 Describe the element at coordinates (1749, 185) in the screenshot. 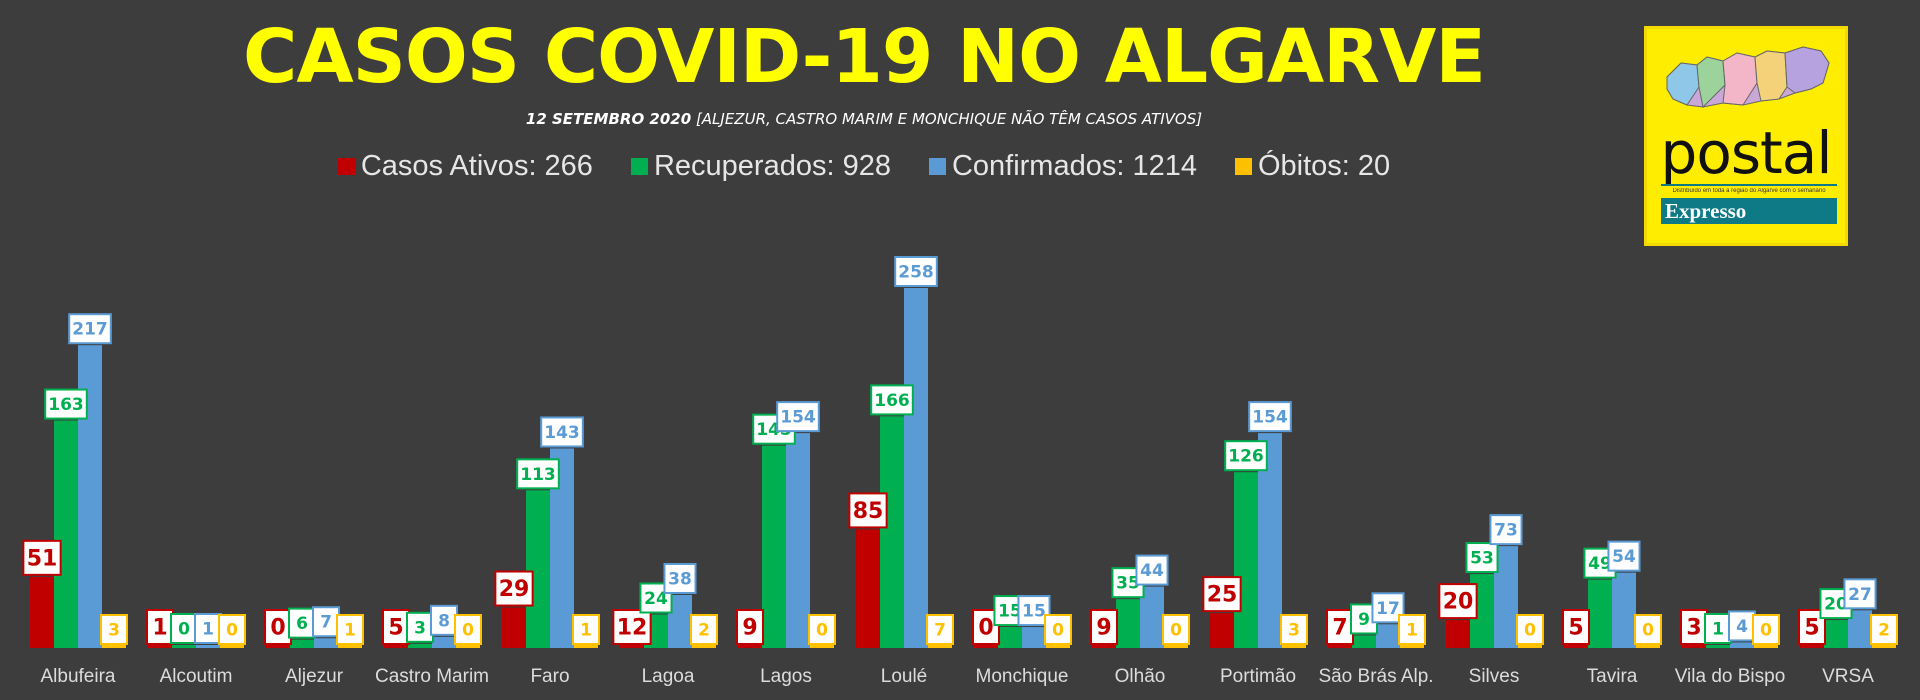

I see `logo-divider` at that location.